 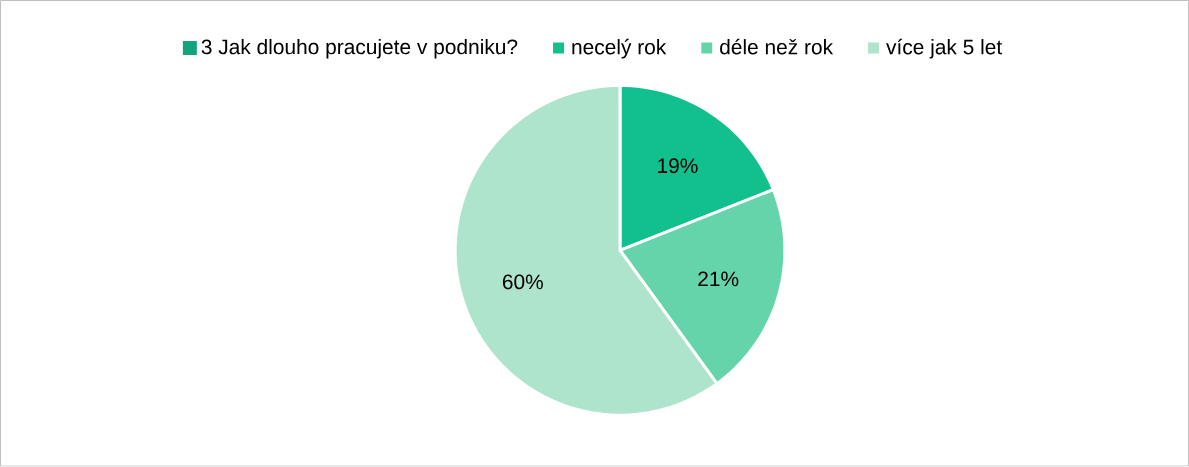 I want to click on data-label: 21%, so click(x=718, y=279).